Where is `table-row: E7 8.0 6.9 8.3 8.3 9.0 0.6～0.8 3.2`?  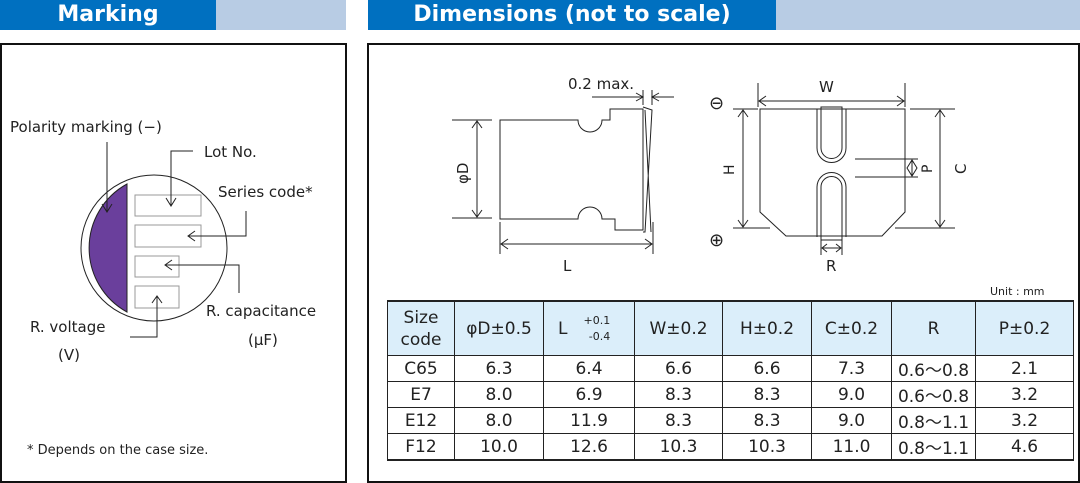
table-row: E7 8.0 6.9 8.3 8.3 9.0 0.6～0.8 3.2 is located at coordinates (730, 394).